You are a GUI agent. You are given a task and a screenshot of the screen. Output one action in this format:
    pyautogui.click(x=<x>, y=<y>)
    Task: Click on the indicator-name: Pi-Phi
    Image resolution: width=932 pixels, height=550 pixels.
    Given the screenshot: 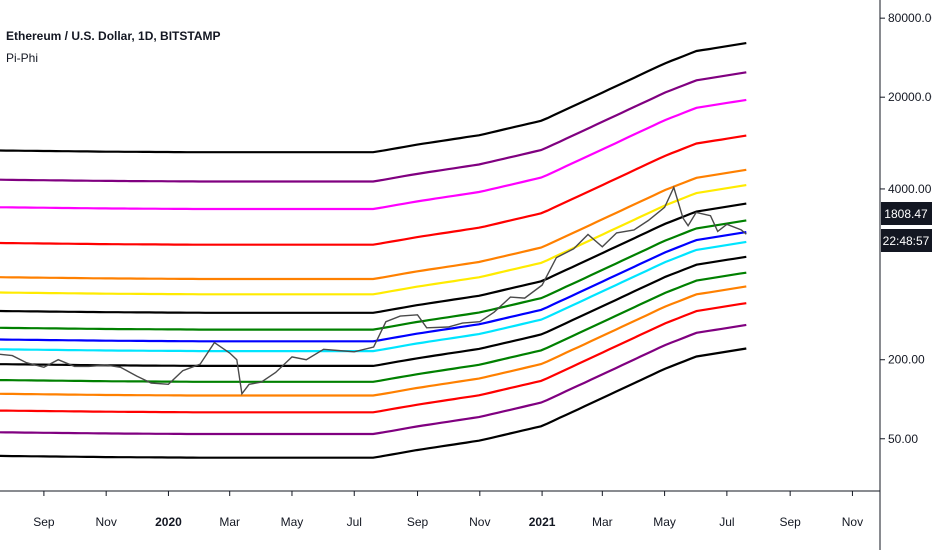 What is the action you would take?
    pyautogui.click(x=22, y=58)
    